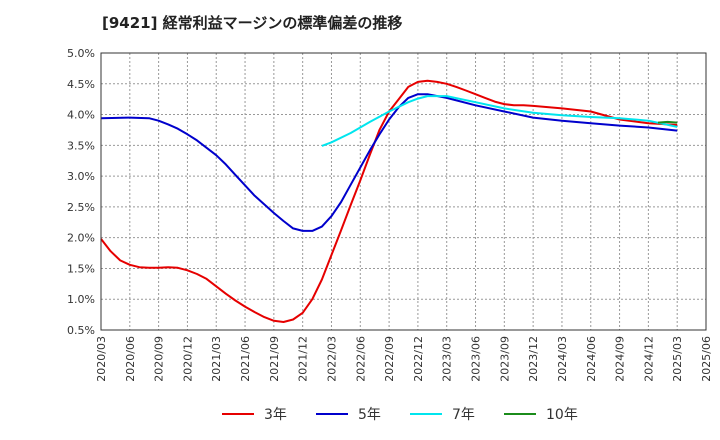  Describe the element at coordinates (677, 359) in the screenshot. I see `x-tick-label: 2025/03` at that location.